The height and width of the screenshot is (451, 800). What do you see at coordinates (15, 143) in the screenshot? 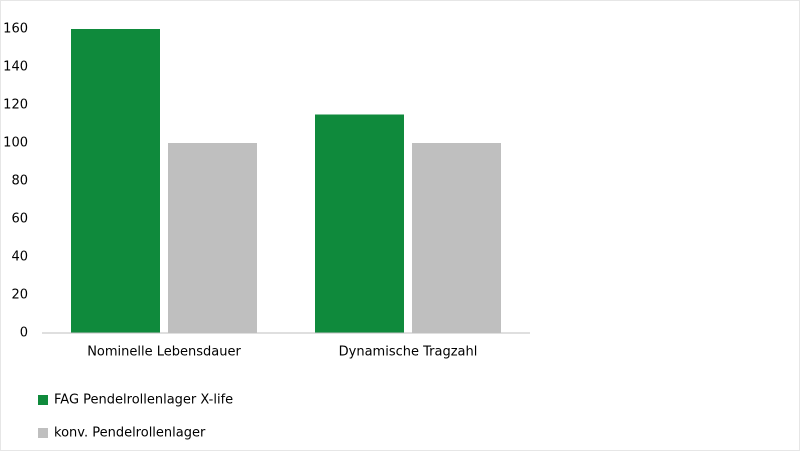
I see `y-tick-label: 100` at bounding box center [15, 143].